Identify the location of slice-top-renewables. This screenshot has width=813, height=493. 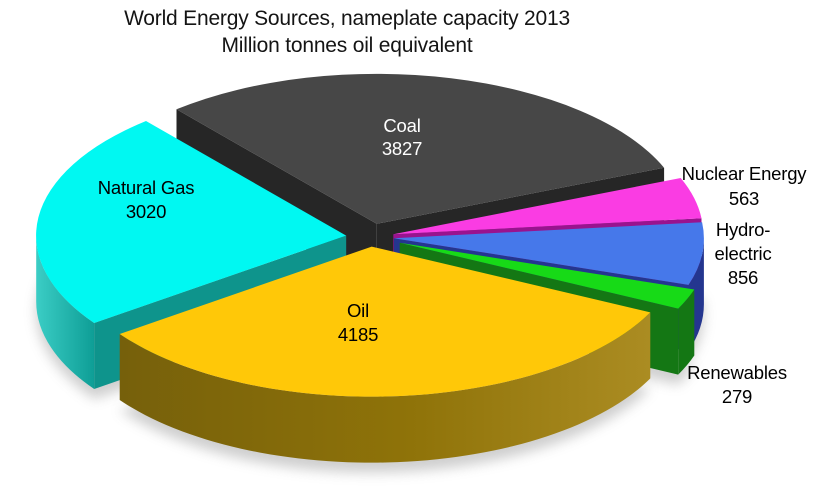
(547, 275).